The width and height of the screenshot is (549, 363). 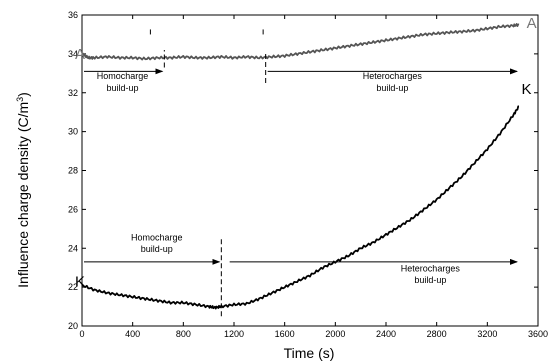 What do you see at coordinates (23, 94) in the screenshot?
I see `y-axis-title-close: )` at bounding box center [23, 94].